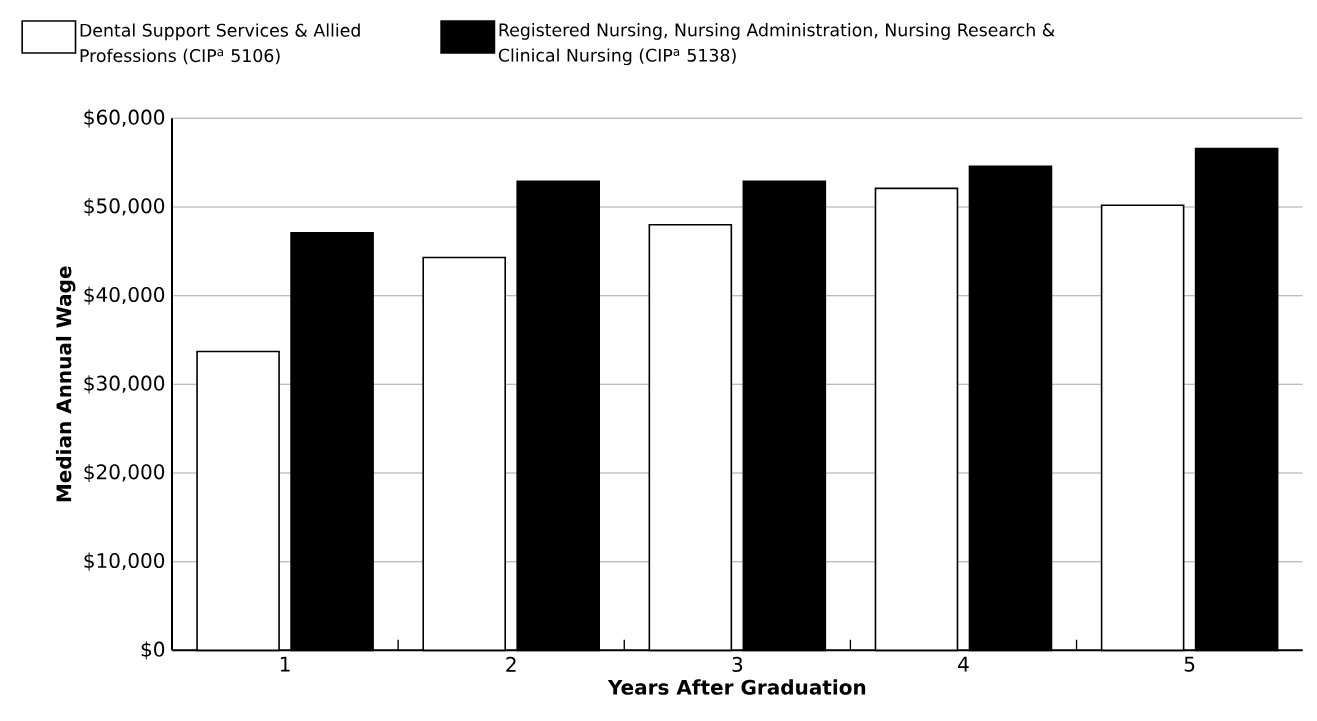  What do you see at coordinates (736, 687) in the screenshot?
I see `x-axis-title: Years After Graduation` at bounding box center [736, 687].